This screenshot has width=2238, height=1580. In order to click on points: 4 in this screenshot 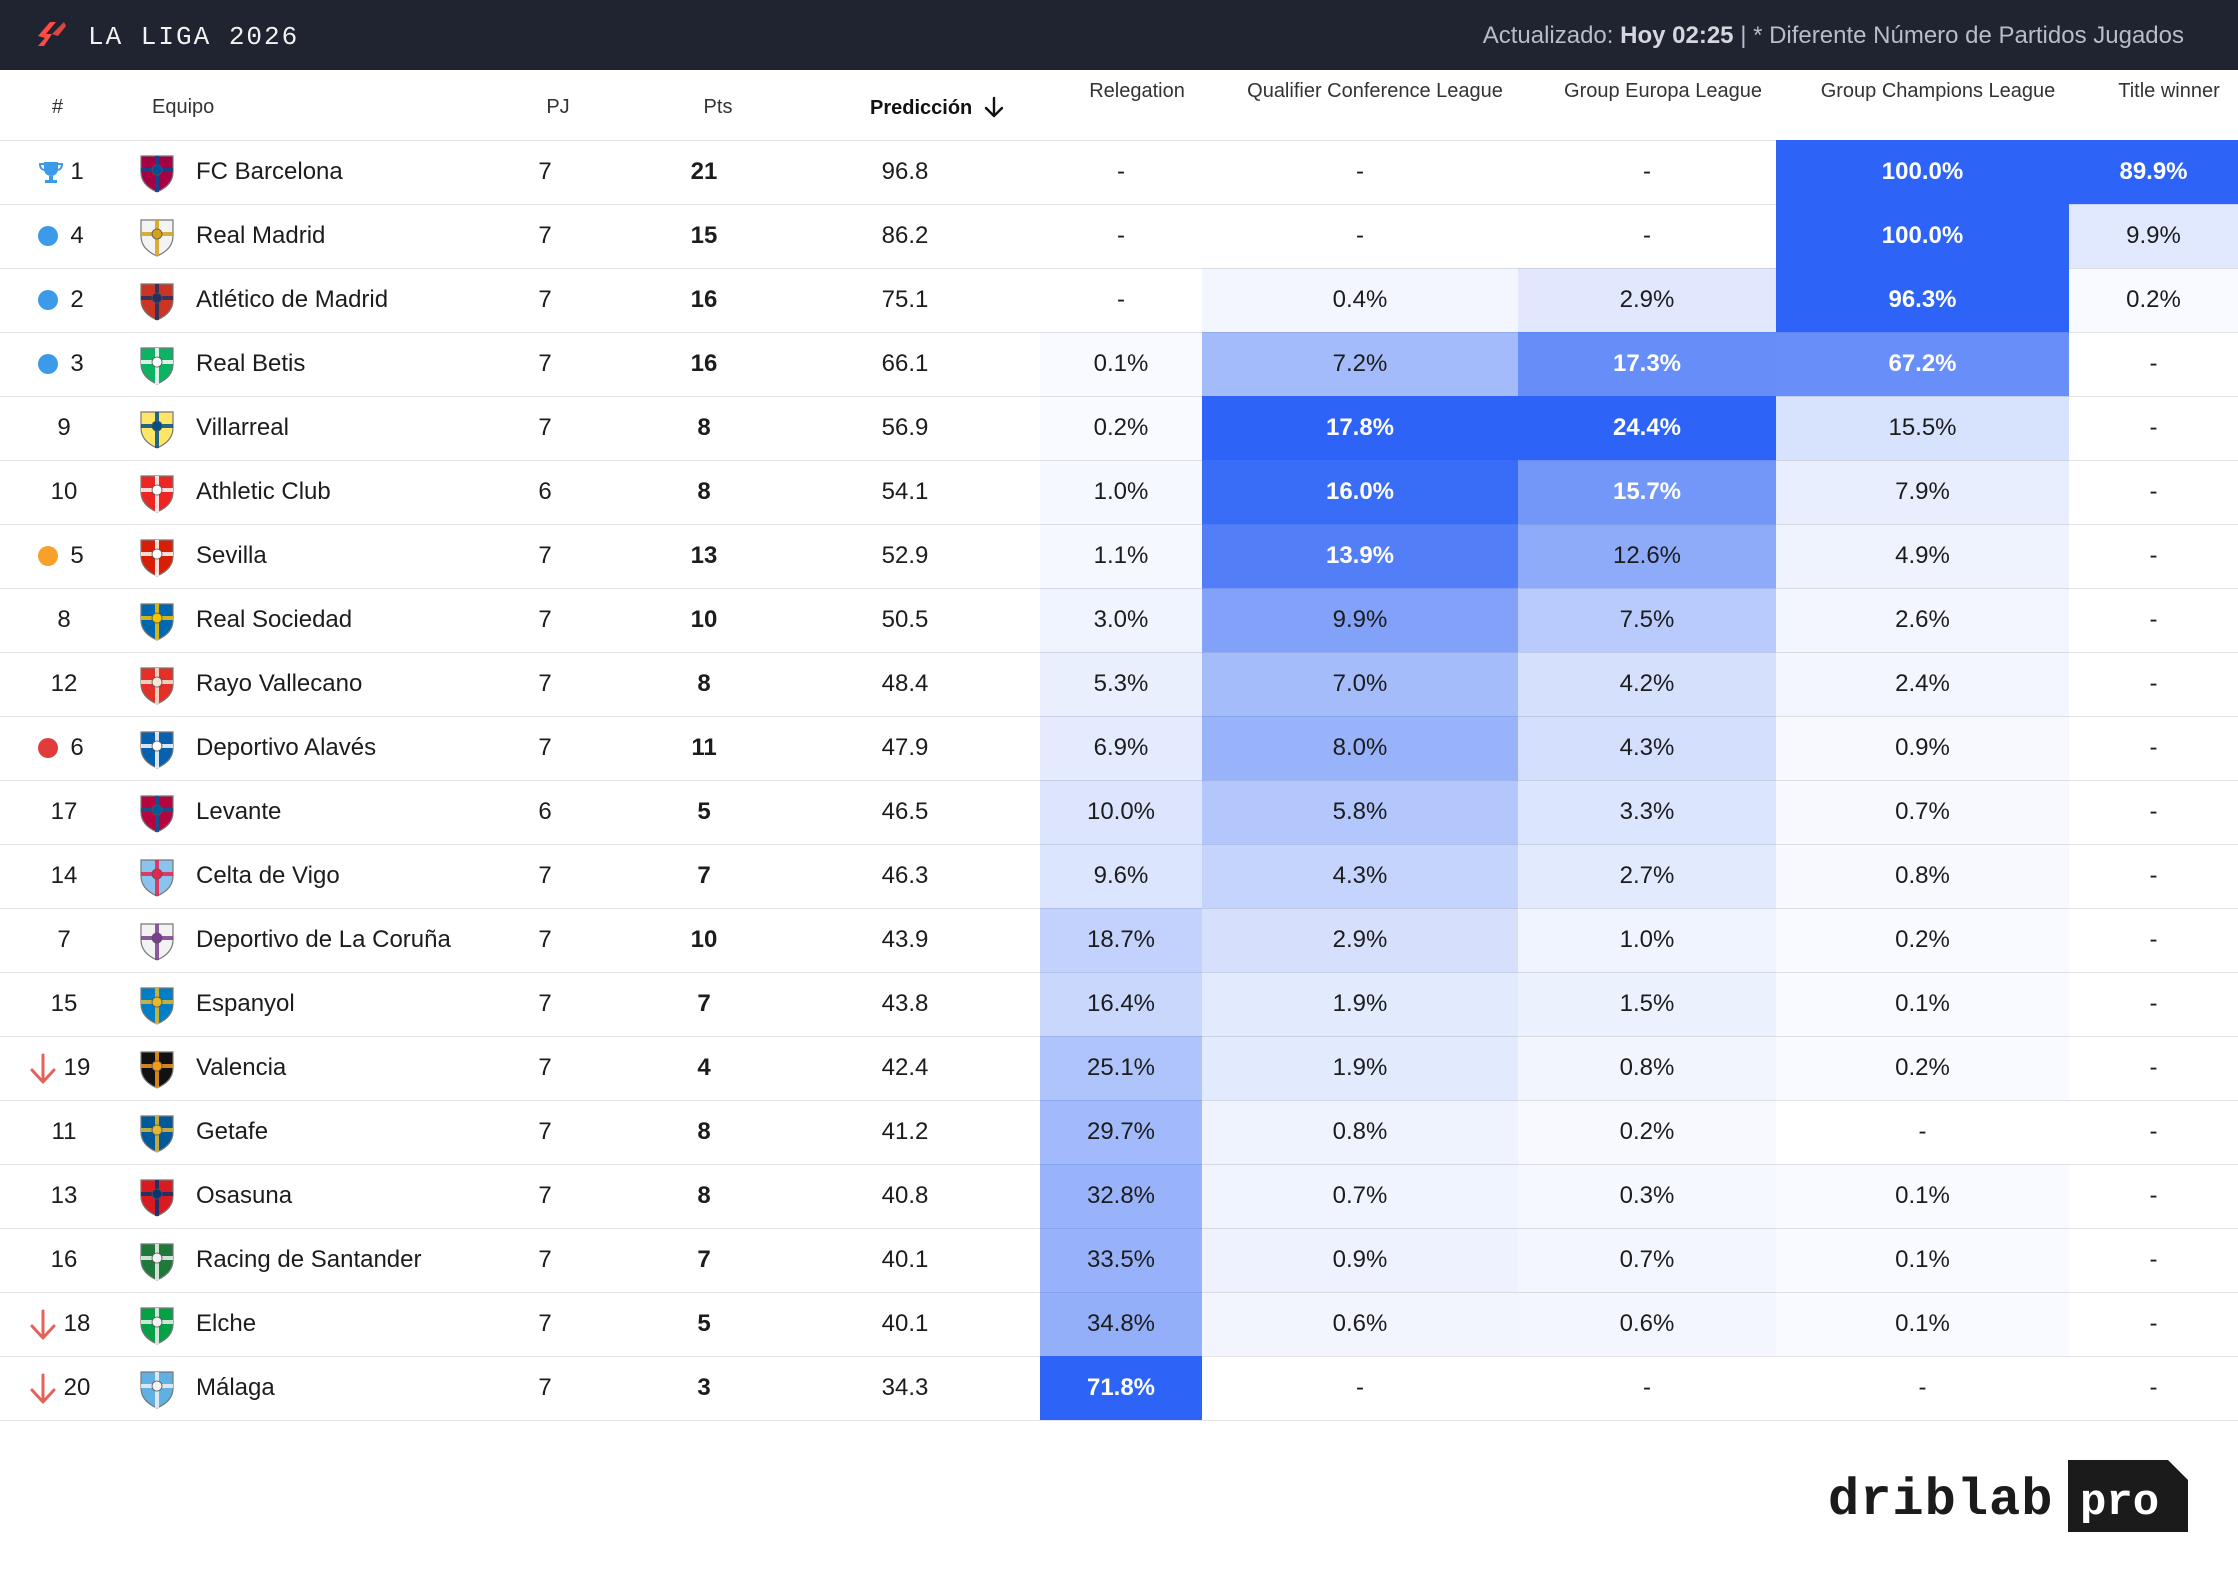, I will do `click(704, 1067)`.